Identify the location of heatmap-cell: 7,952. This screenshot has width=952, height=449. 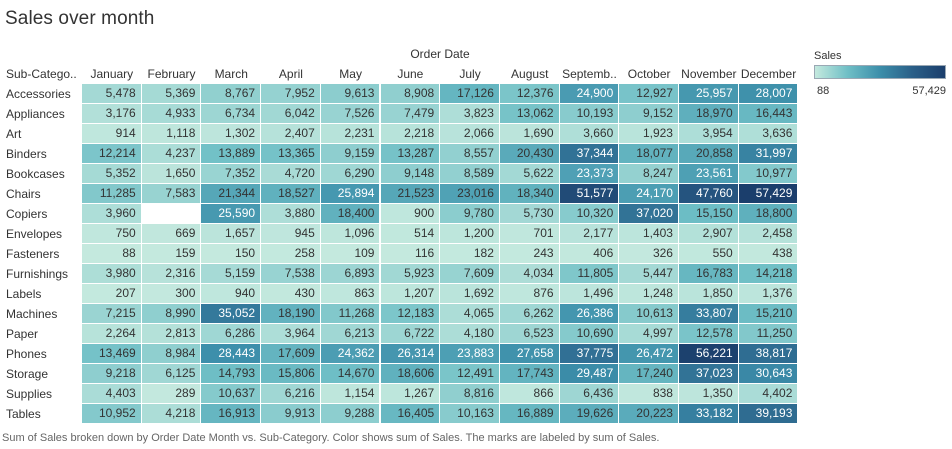
(290, 93).